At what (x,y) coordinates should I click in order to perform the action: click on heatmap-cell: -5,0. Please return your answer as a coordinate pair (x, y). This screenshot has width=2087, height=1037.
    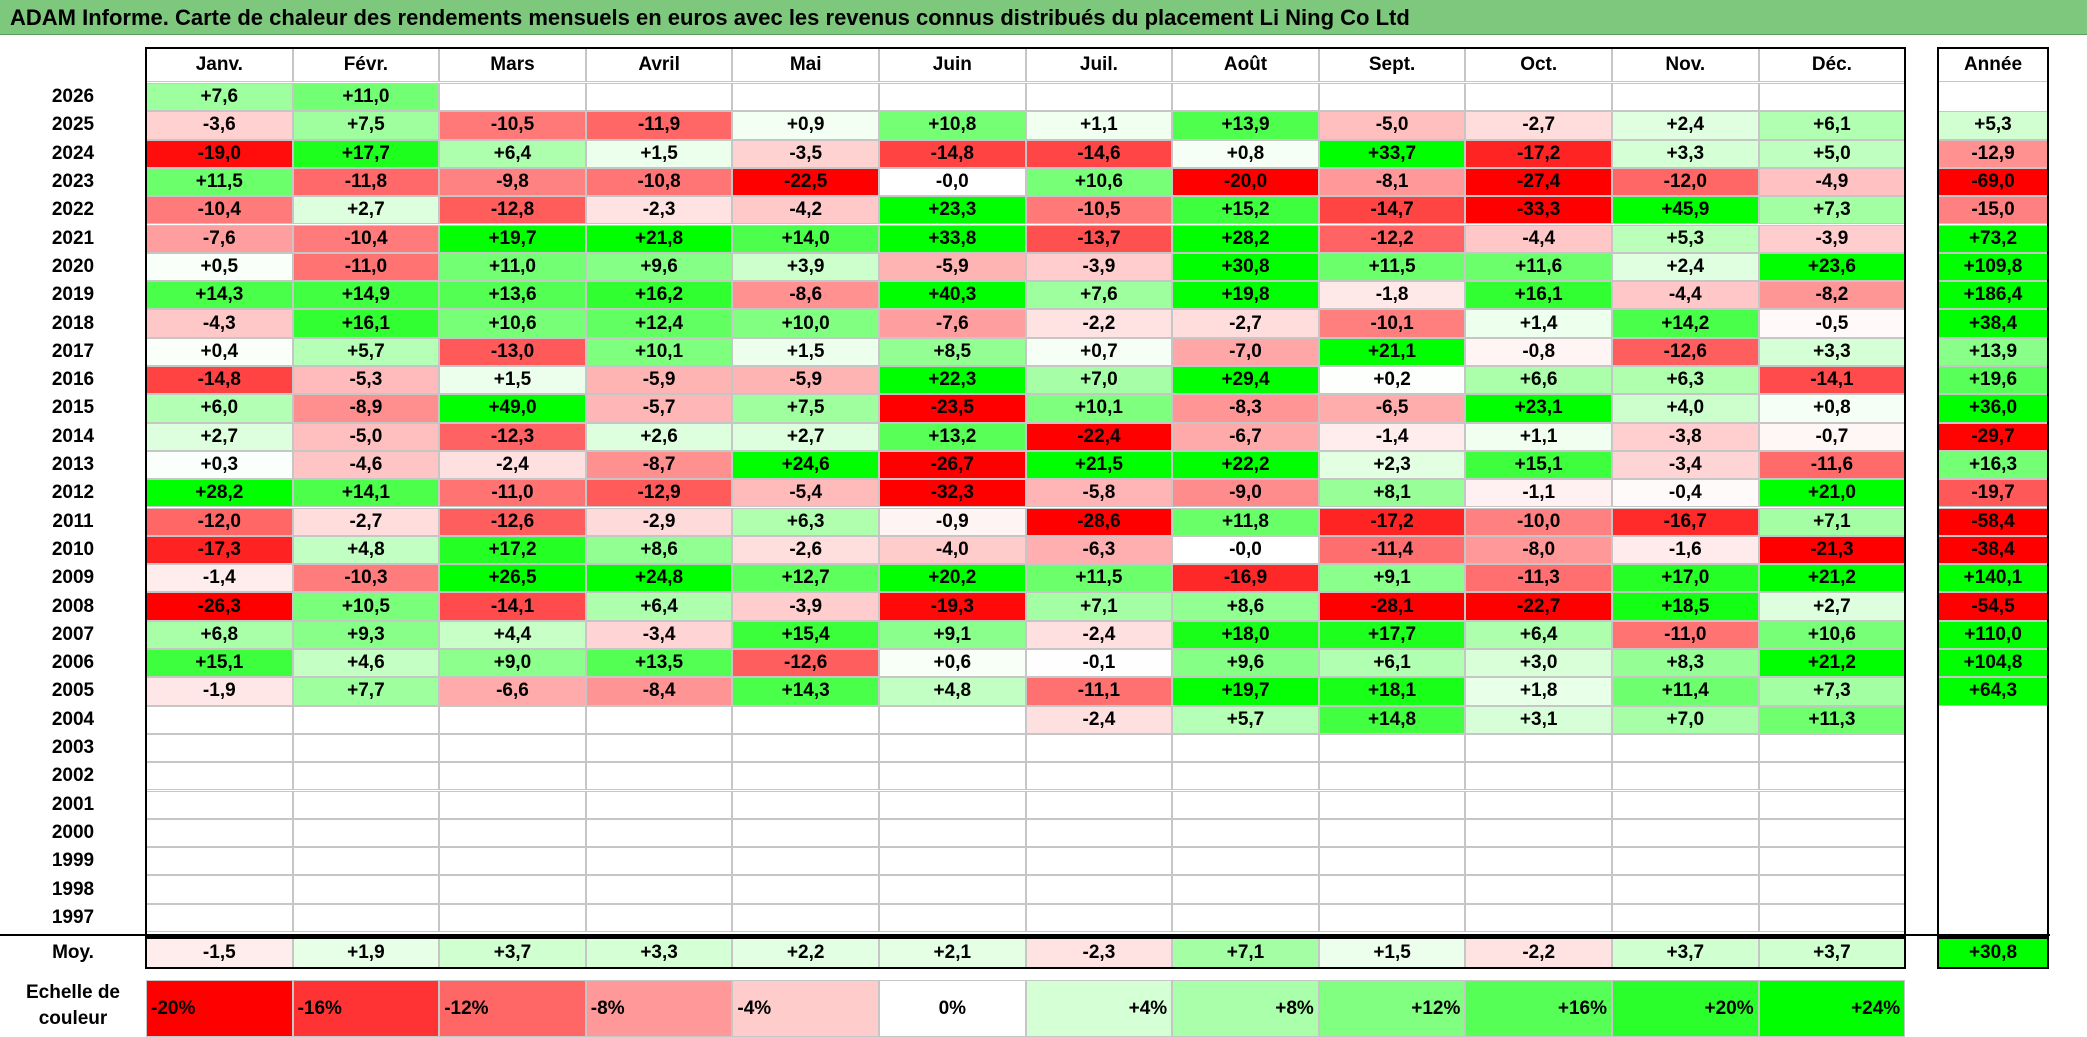
    Looking at the image, I should click on (366, 436).